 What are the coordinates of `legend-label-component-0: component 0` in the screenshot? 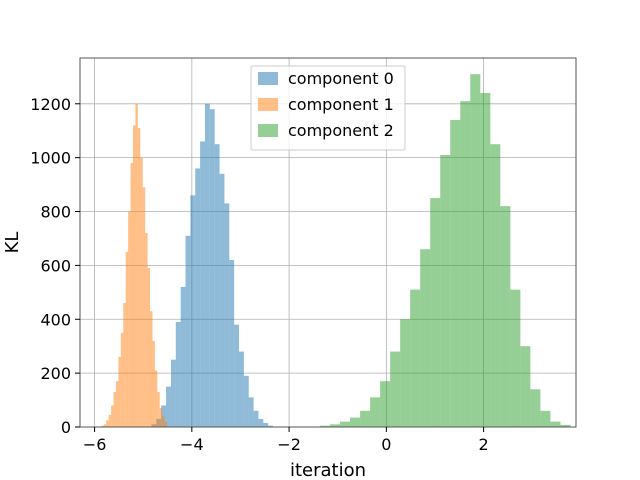 It's located at (341, 78).